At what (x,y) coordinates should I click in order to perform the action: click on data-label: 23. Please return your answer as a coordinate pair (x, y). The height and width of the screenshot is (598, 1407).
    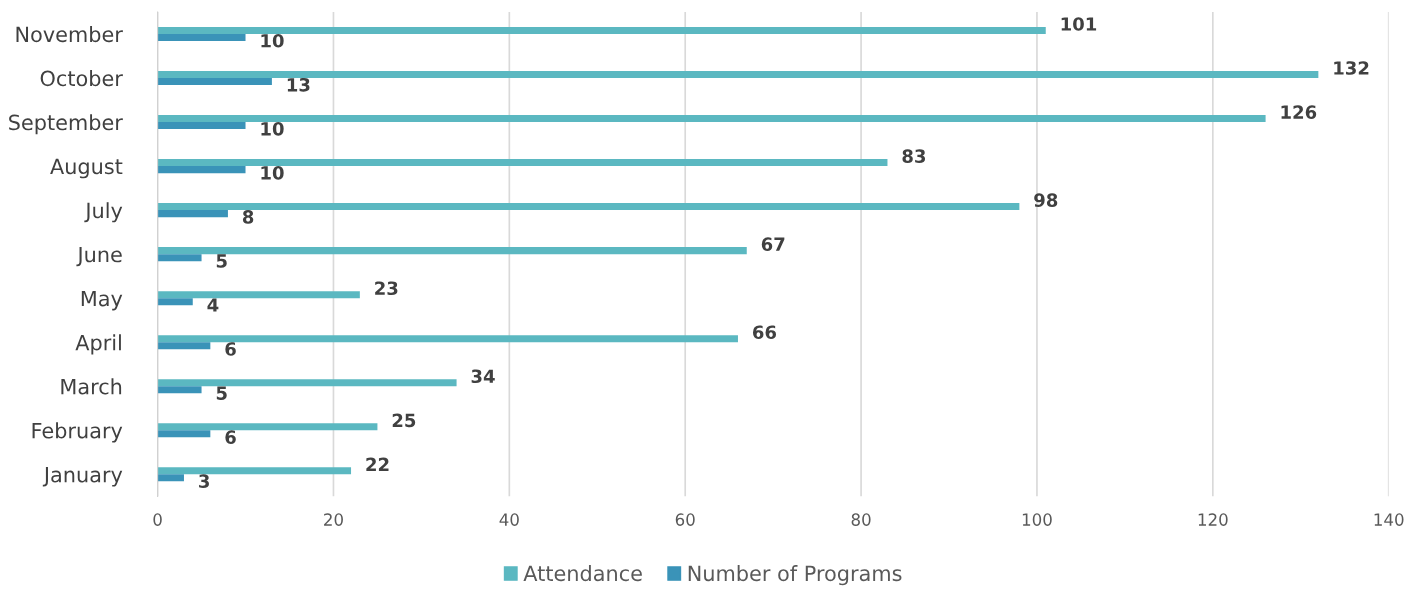
    Looking at the image, I should click on (386, 288).